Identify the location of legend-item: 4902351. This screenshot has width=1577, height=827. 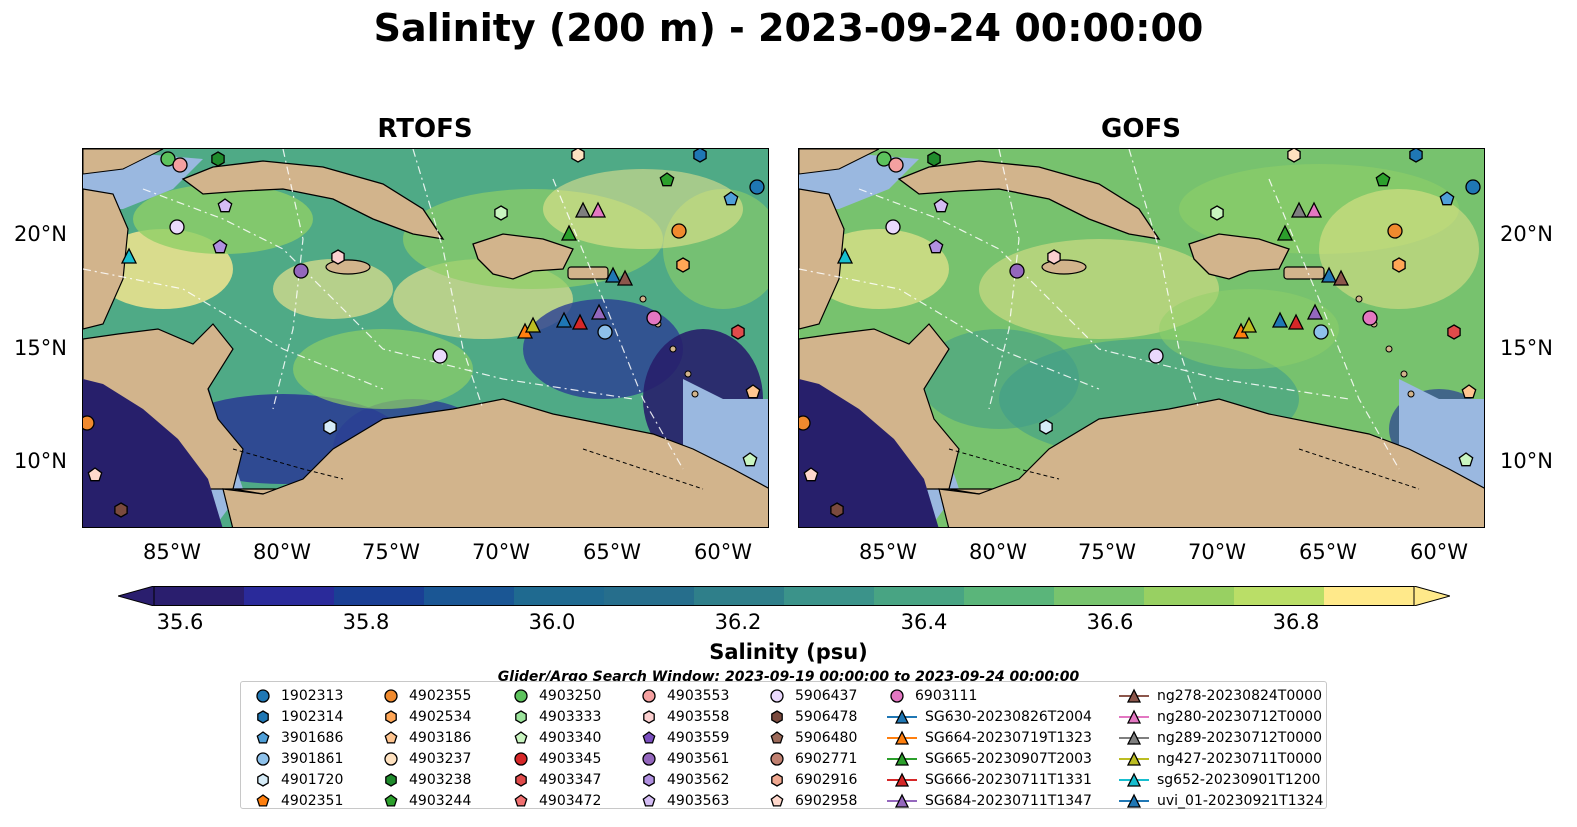
(298, 801).